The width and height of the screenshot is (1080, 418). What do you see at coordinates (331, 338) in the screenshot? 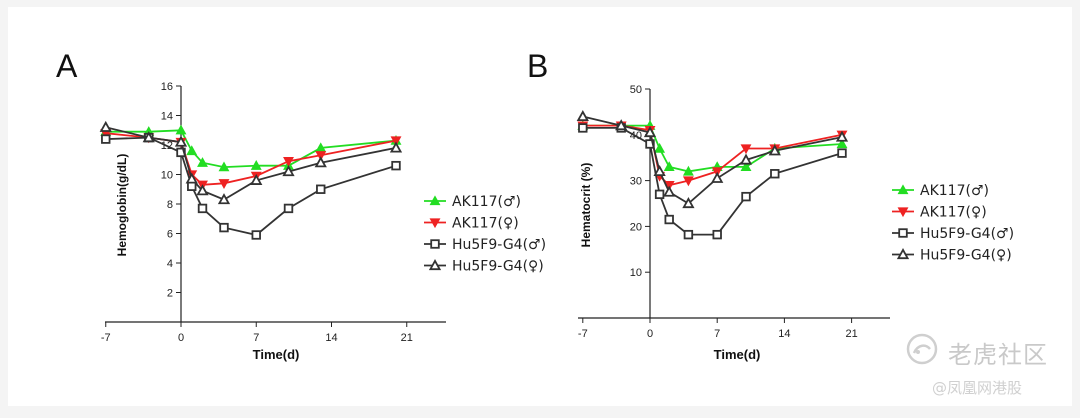
I see `chart-0-xtick-label: 14` at bounding box center [331, 338].